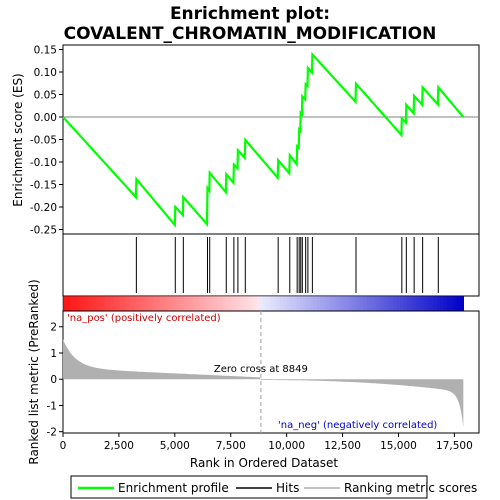 This screenshot has height=500, width=500. Describe the element at coordinates (45, 96) in the screenshot. I see `es-tick-label: 0.05` at that location.